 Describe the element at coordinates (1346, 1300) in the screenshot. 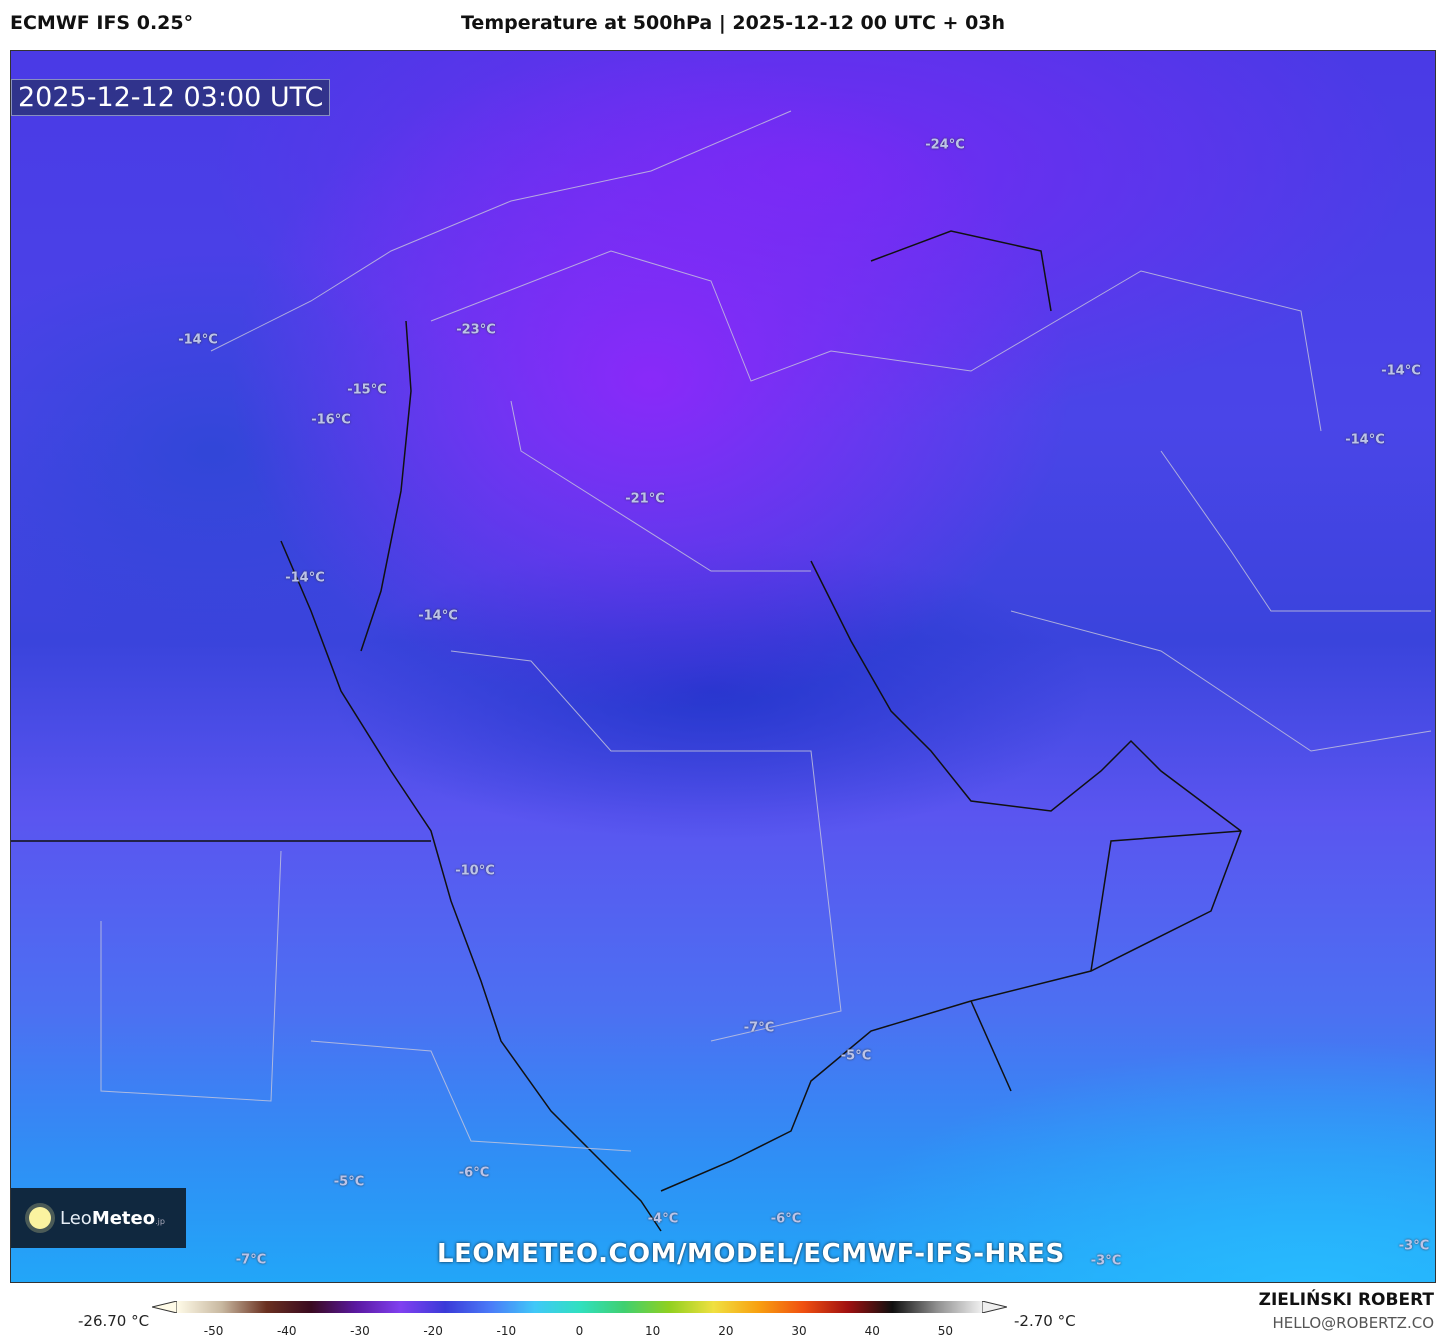

I see `author-name: ZIELIŃSKI ROBERT` at that location.